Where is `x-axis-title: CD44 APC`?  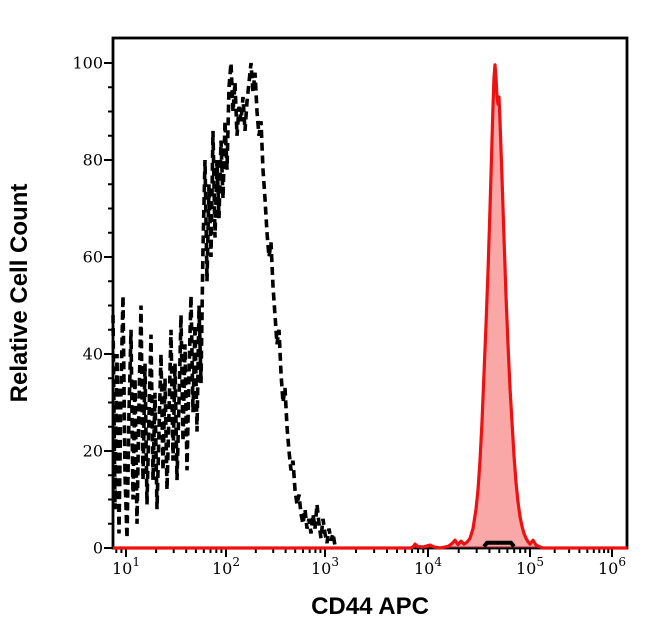 x-axis-title: CD44 APC is located at coordinates (370, 606).